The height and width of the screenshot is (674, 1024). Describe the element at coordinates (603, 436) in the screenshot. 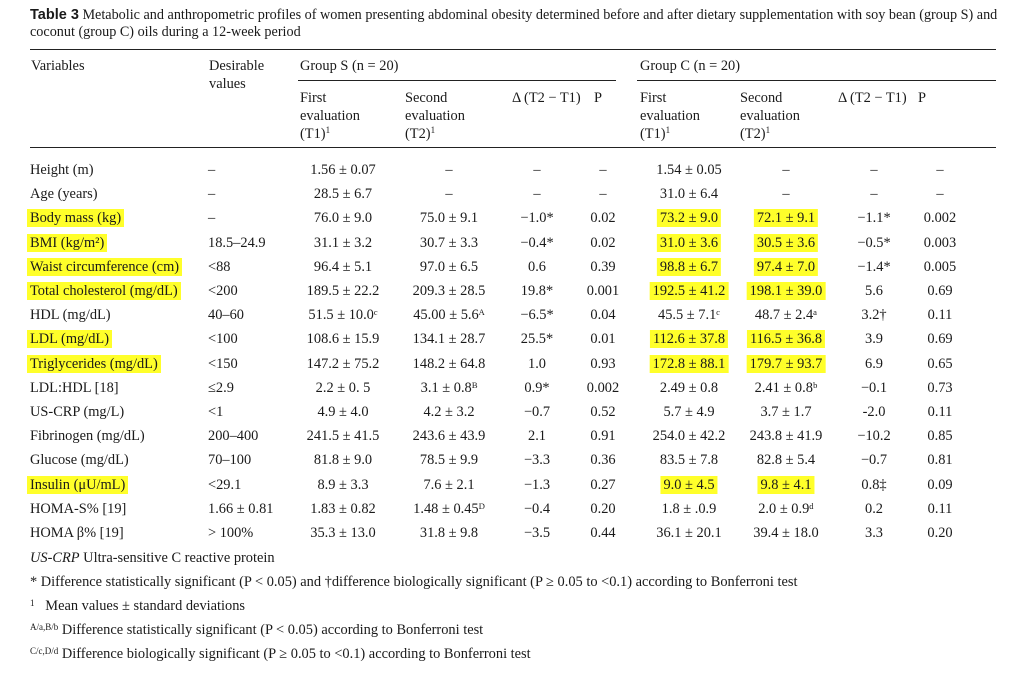

I see `cell-s-p: 0.91` at that location.